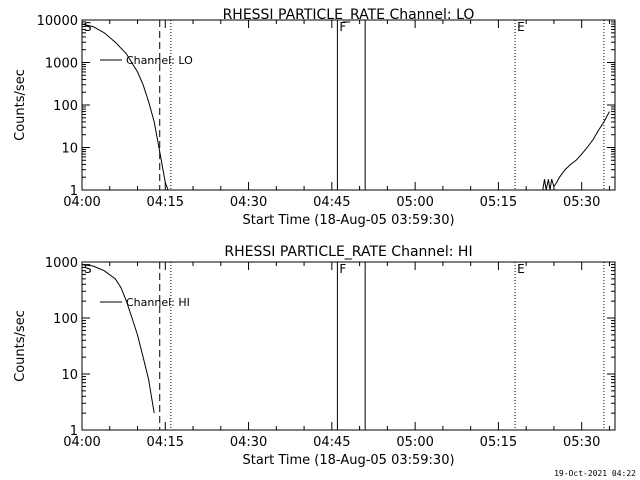 The height and width of the screenshot is (480, 640). I want to click on chart-title: RHESSI PARTICLE_RATE Channel: HI, so click(348, 252).